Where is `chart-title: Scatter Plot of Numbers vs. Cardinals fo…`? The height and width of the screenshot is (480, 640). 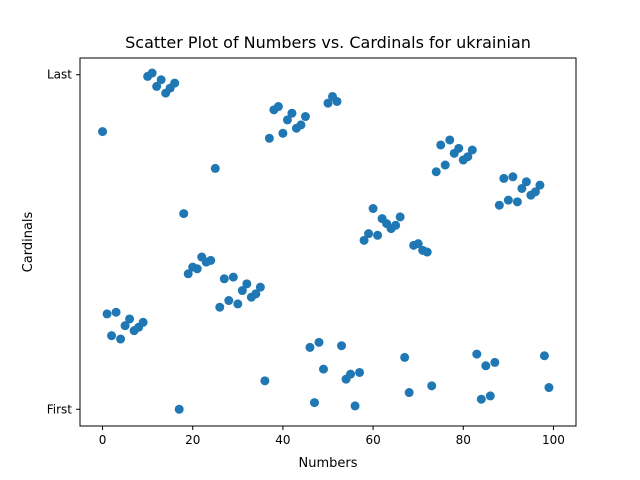
chart-title: Scatter Plot of Numbers vs. Cardinals fo… is located at coordinates (328, 42).